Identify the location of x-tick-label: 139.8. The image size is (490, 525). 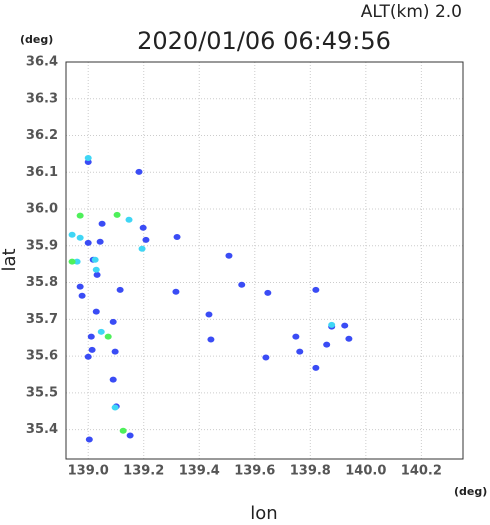
(310, 471).